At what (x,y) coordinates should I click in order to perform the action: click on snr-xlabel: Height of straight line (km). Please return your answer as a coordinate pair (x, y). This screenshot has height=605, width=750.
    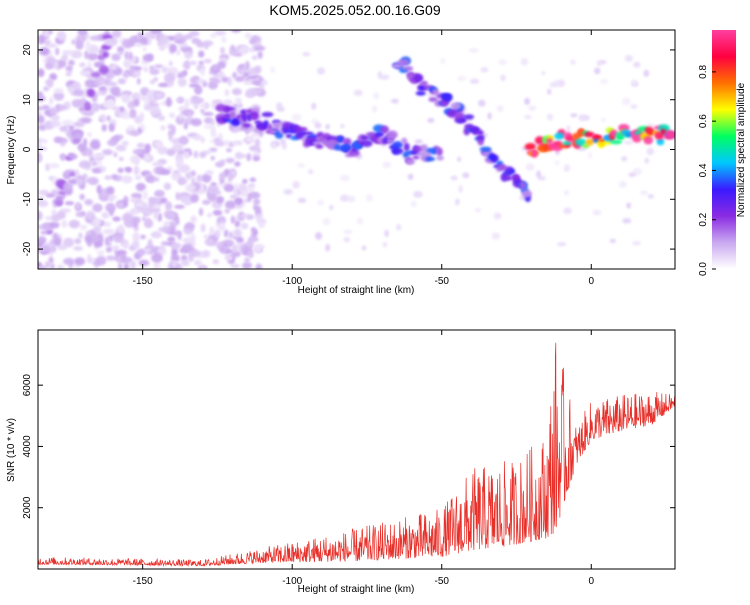
    Looking at the image, I should click on (356, 589).